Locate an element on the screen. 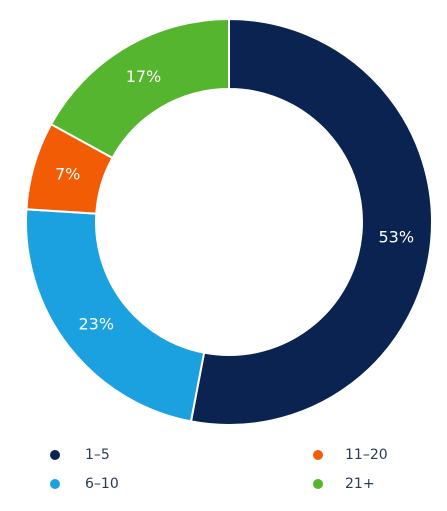 The image size is (447, 511). legend-label: 6–10 is located at coordinates (102, 484).